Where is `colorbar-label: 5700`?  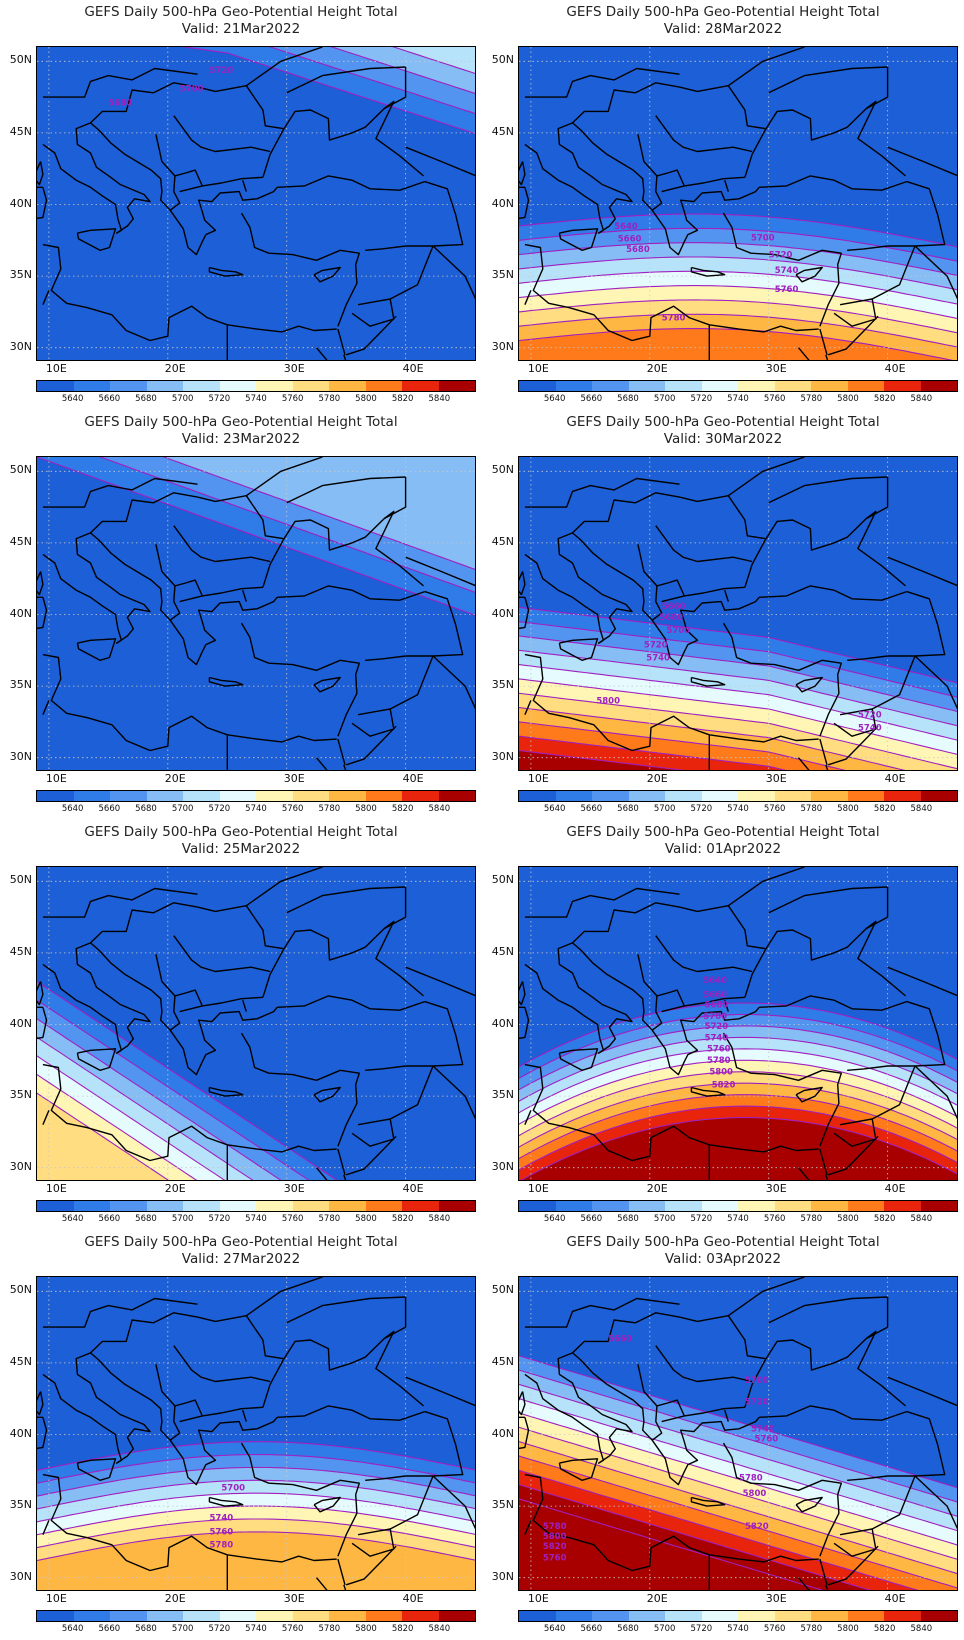
colorbar-label: 5700 is located at coordinates (664, 399).